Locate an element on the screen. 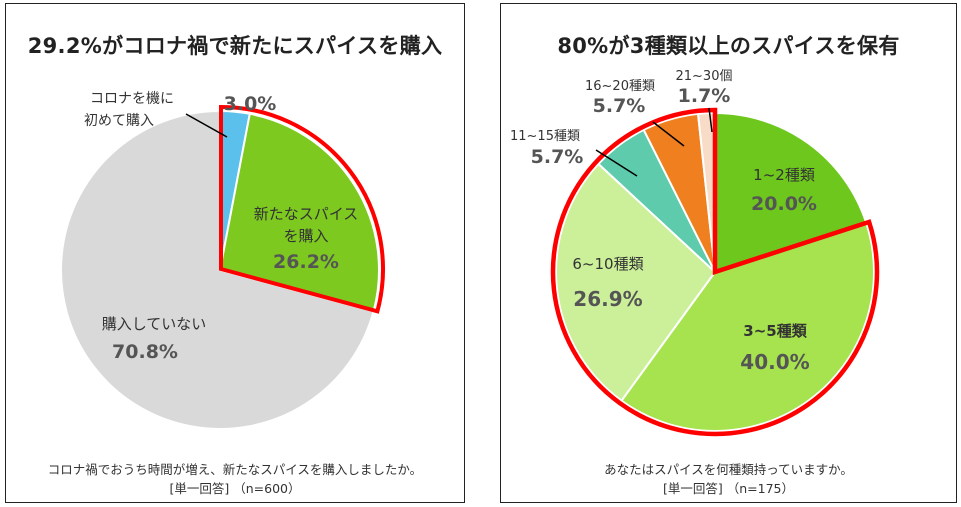 This screenshot has height=507, width=961. slice-6-leader-line is located at coordinates (710, 120).